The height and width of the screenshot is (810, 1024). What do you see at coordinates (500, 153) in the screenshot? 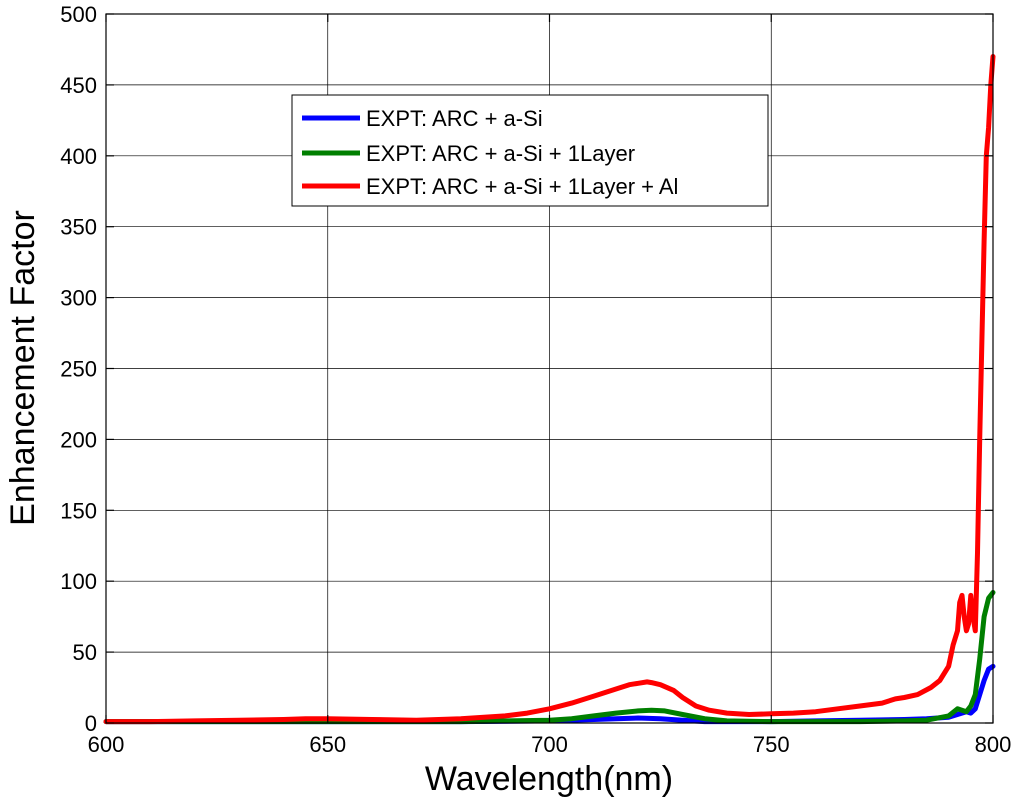
I see `legend-label: EXPT: ARC + a-Si + 1Layer` at bounding box center [500, 153].